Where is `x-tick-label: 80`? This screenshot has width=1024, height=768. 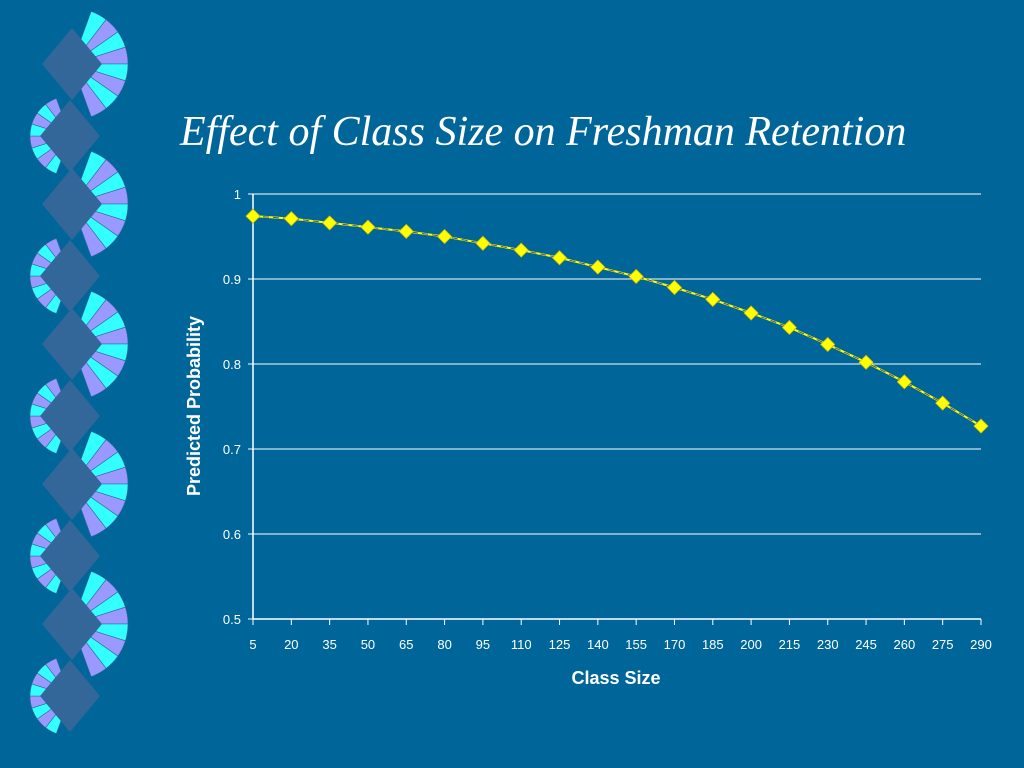 x-tick-label: 80 is located at coordinates (444, 644).